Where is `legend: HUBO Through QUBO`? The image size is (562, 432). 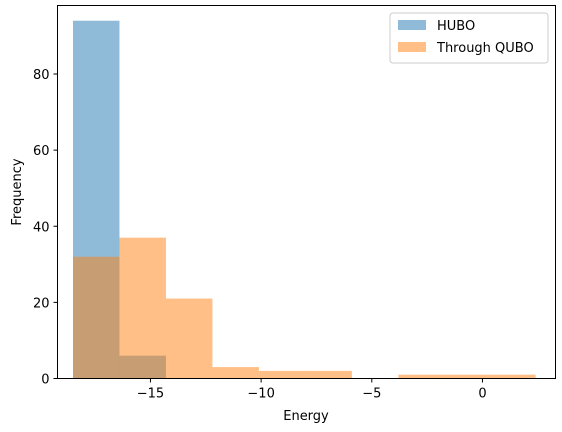
legend: HUBO Through QUBO is located at coordinates (469, 38).